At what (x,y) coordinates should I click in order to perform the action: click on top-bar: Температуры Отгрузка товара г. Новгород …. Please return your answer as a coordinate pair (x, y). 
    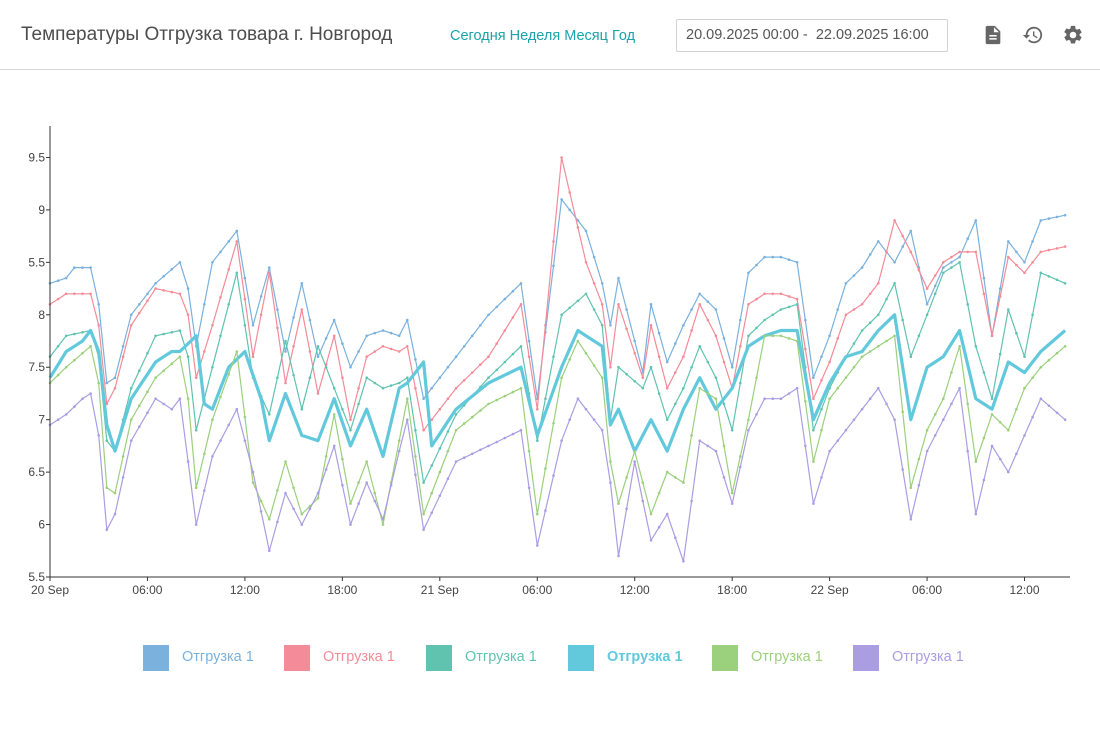
    Looking at the image, I should click on (550, 35).